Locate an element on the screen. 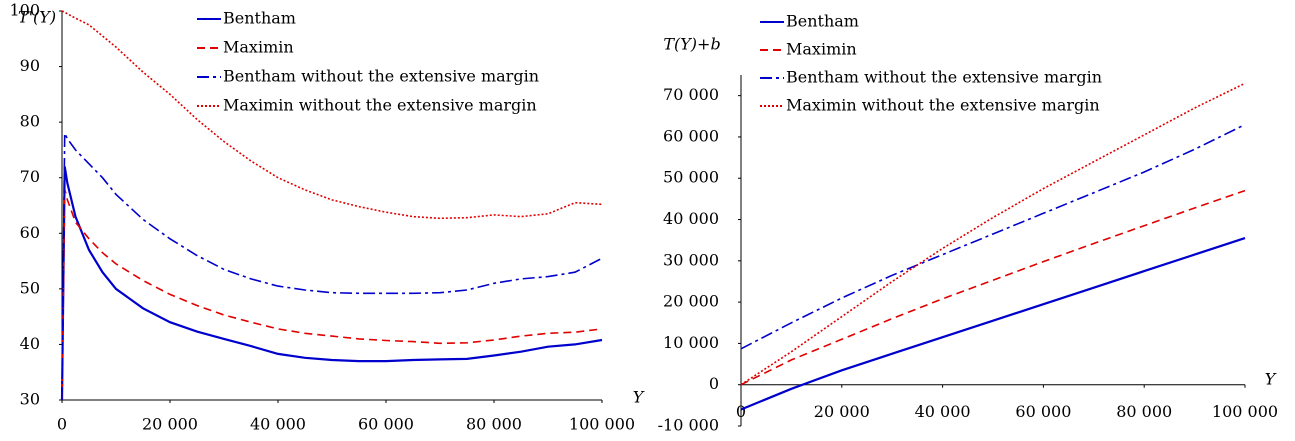 This screenshot has width=1295, height=441. y-tick-label: -10 000 is located at coordinates (688, 425).